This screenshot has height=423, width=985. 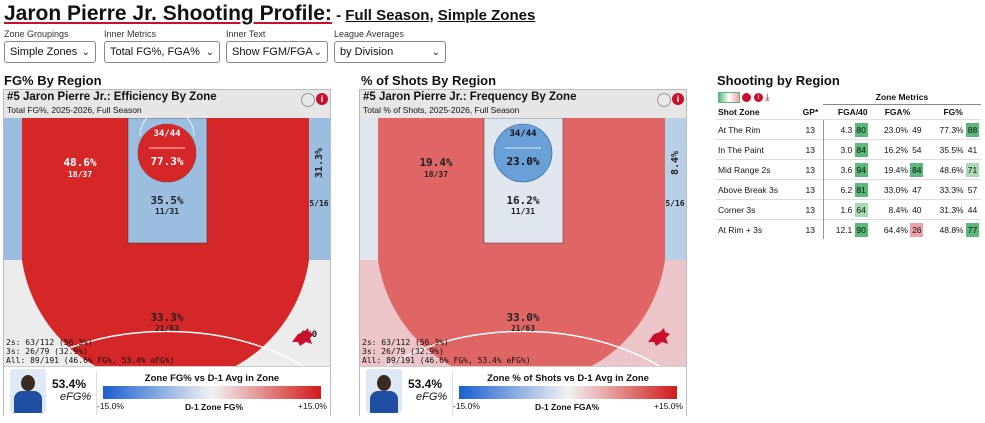 What do you see at coordinates (470, 97) in the screenshot?
I see `card-title: #5 Jaron Pierre Jr.: Frequency By Zone` at bounding box center [470, 97].